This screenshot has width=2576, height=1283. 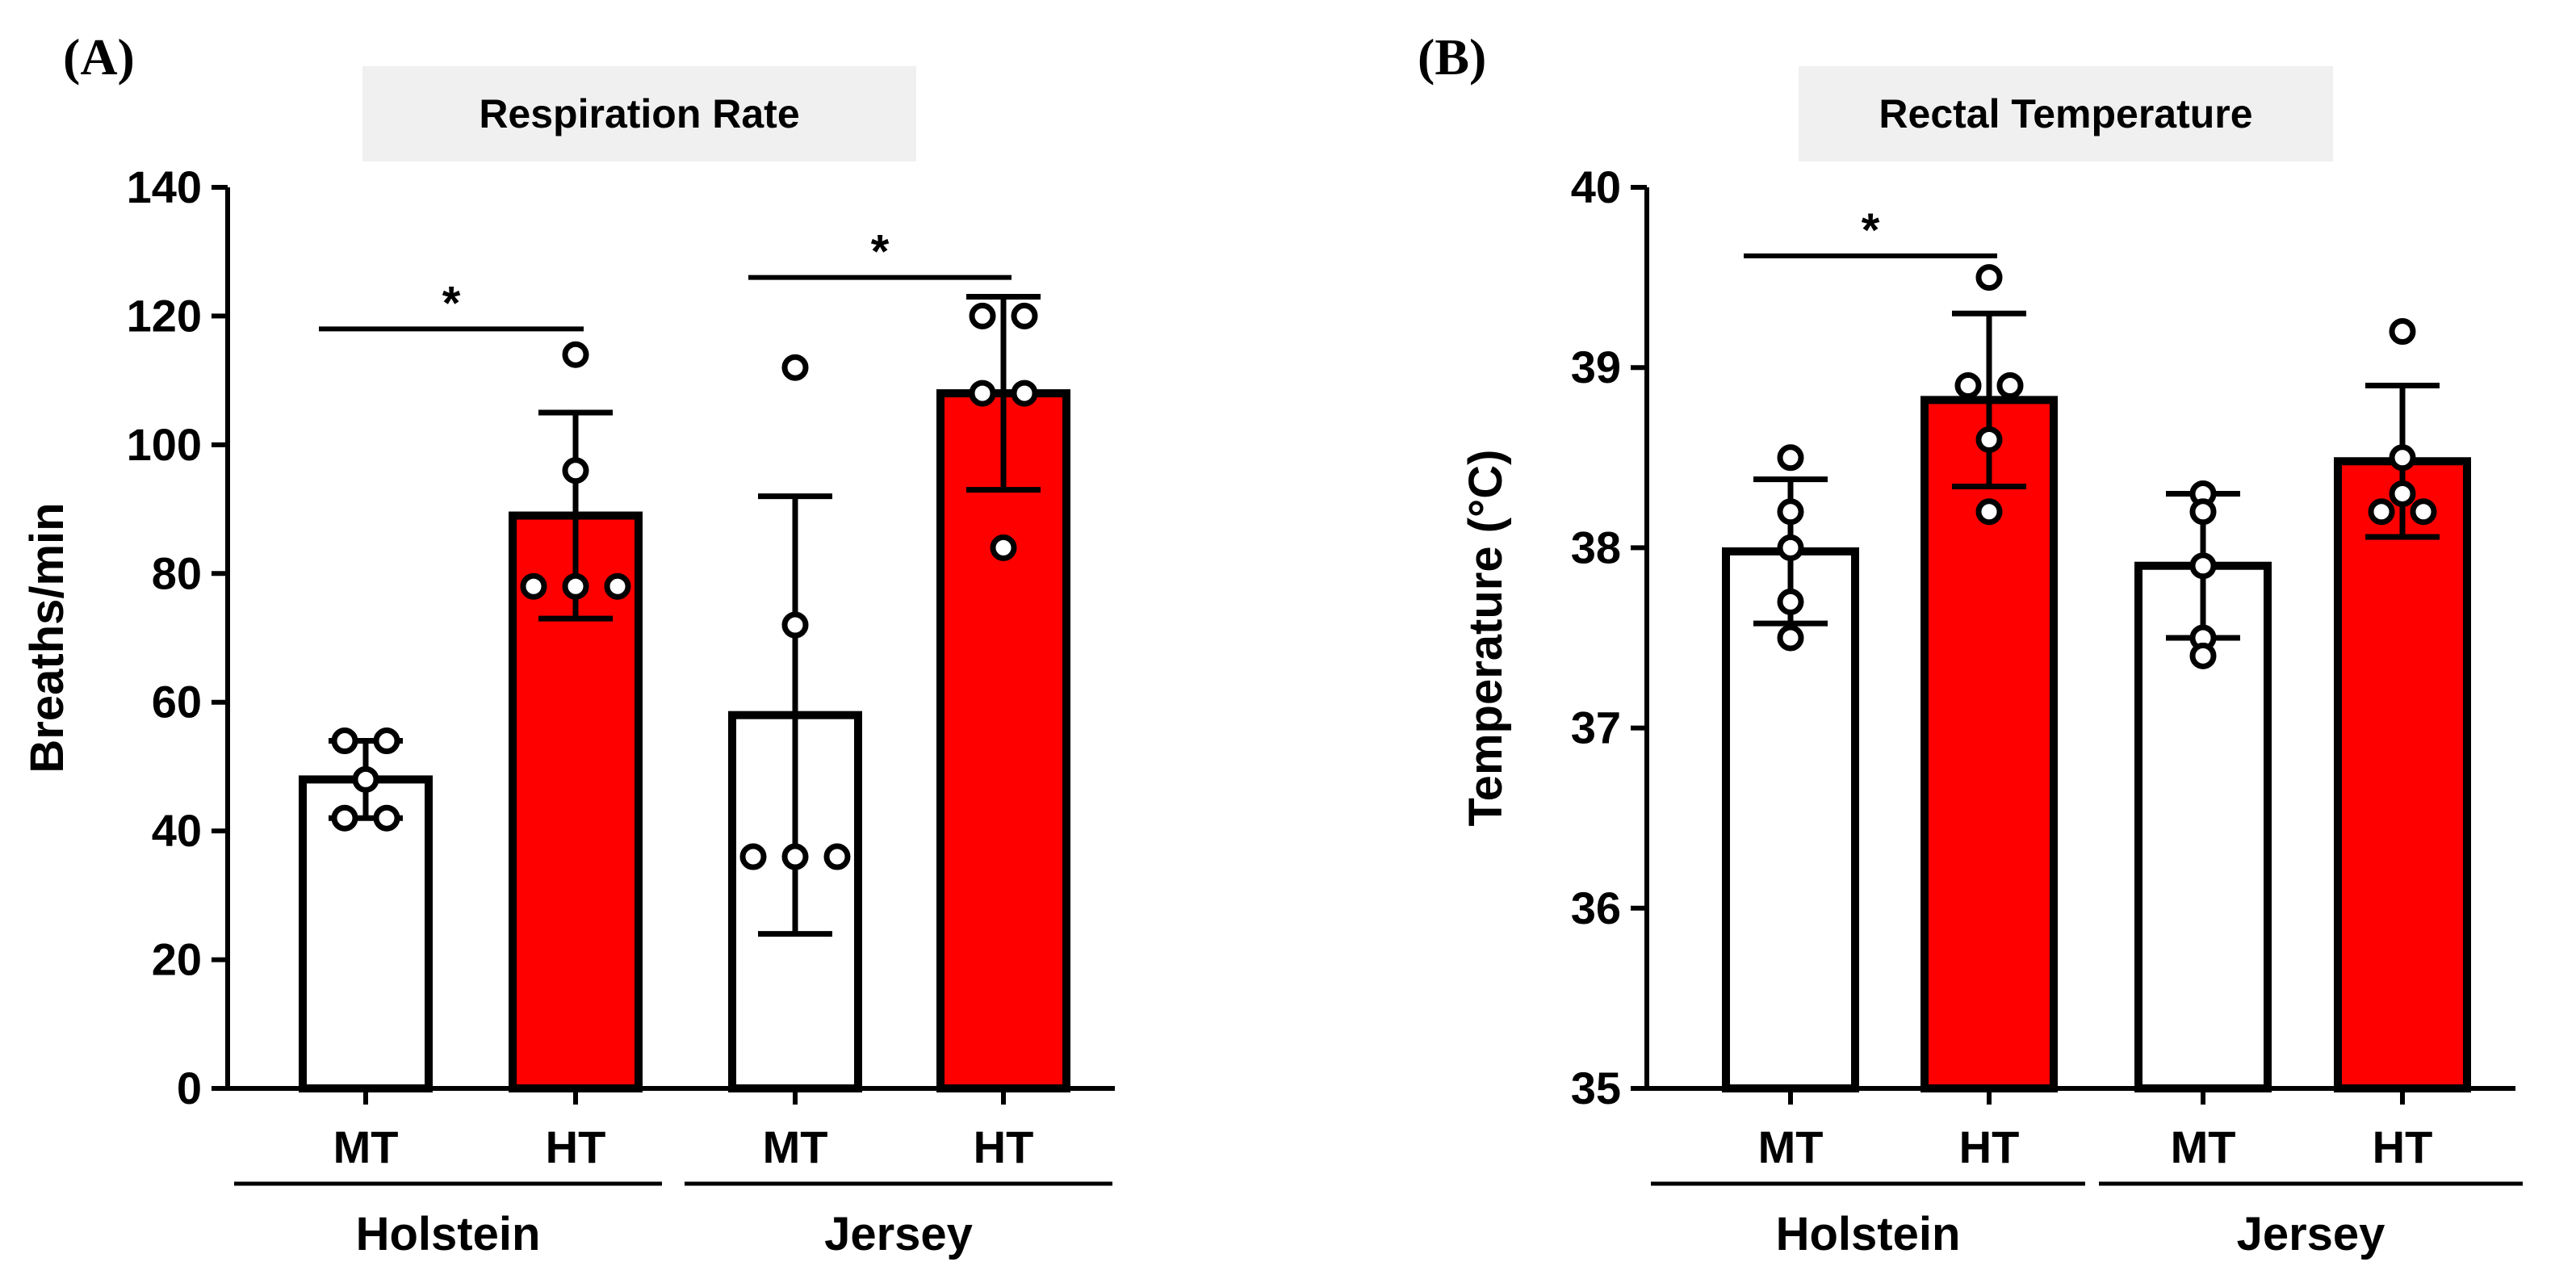 I want to click on y-tick-label: 60, so click(x=177, y=702).